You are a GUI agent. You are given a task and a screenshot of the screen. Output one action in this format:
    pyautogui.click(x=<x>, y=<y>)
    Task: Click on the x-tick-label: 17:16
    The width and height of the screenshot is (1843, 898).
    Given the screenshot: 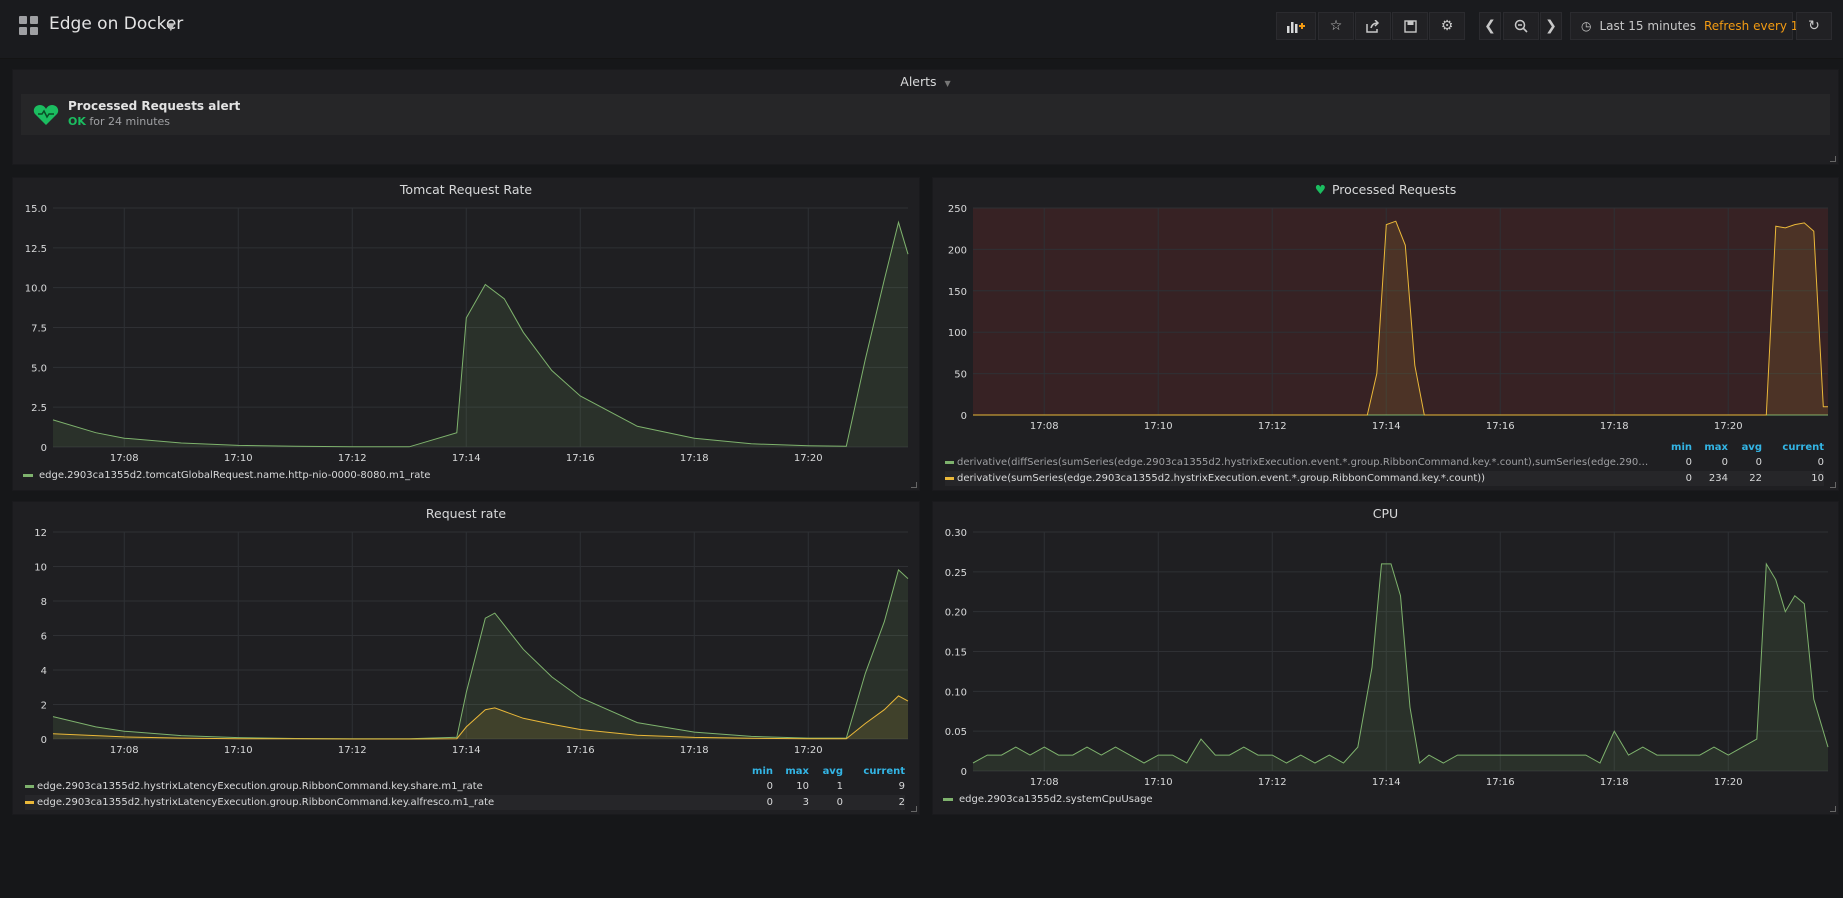 What is the action you would take?
    pyautogui.click(x=580, y=750)
    